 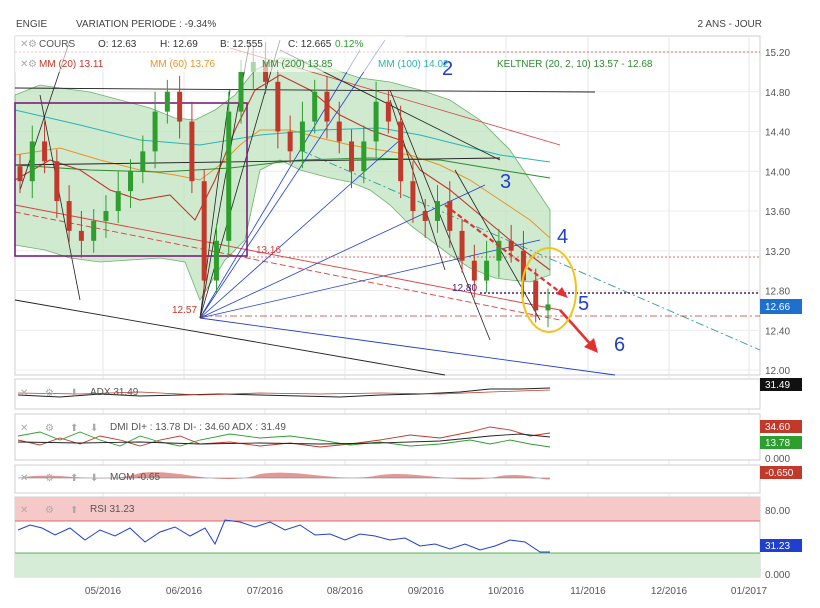 I want to click on dmi-minus-badge, so click(x=781, y=426).